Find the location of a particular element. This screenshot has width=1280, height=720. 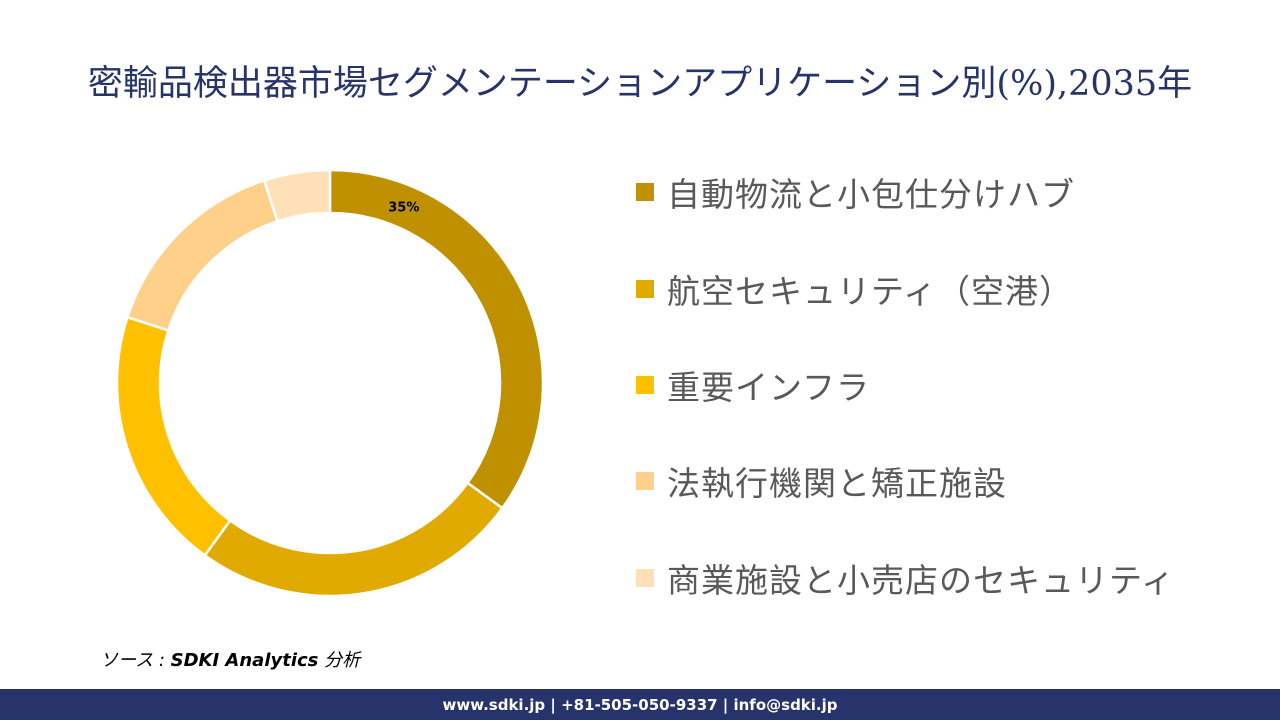

legend-item: 自動物流と小包仕分けハブ is located at coordinates (855, 192).